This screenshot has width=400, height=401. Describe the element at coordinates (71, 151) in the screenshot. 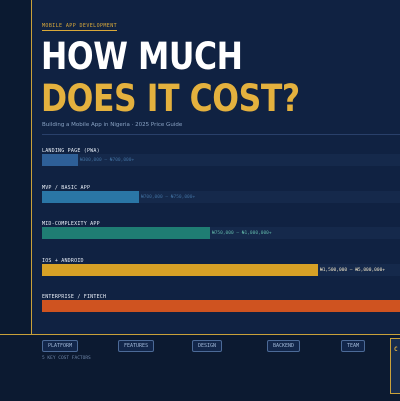

I see `bar-label: LANDING PAGE (PWA)` at that location.